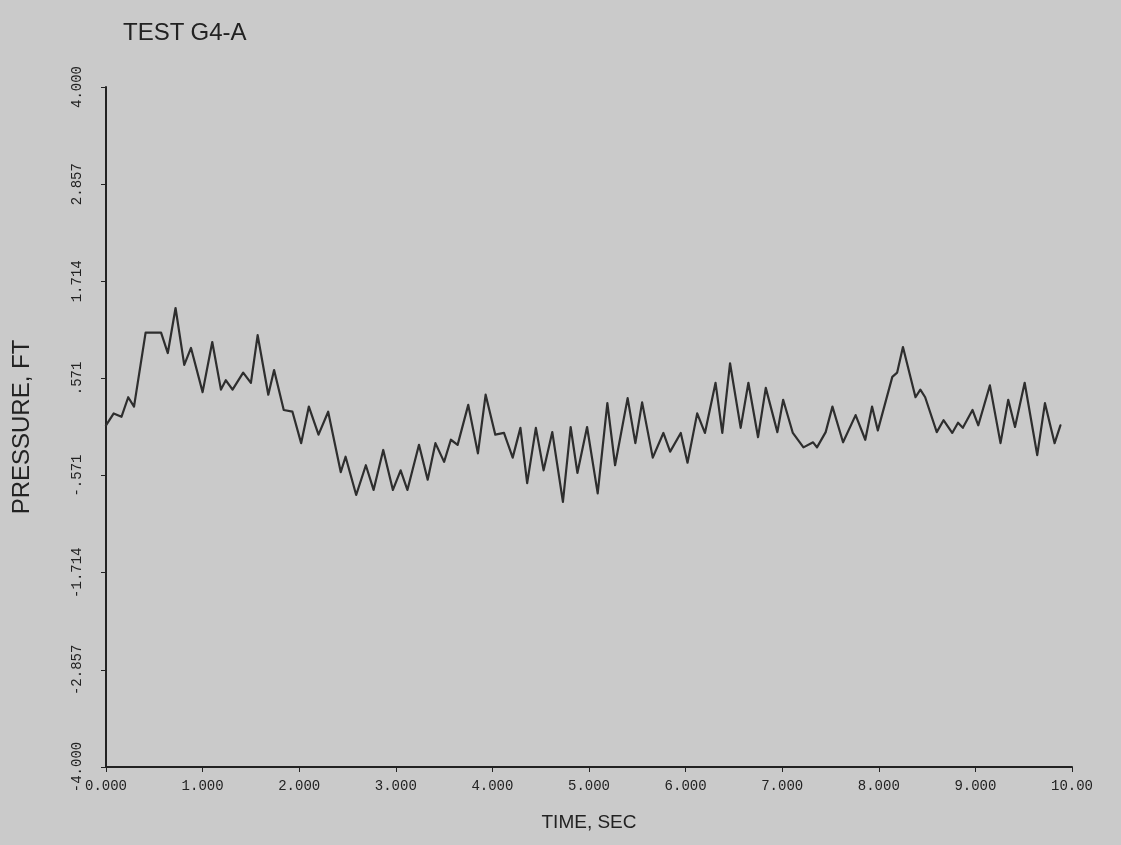 The height and width of the screenshot is (845, 1121). I want to click on y-tick-label: -4.000, so click(77, 767).